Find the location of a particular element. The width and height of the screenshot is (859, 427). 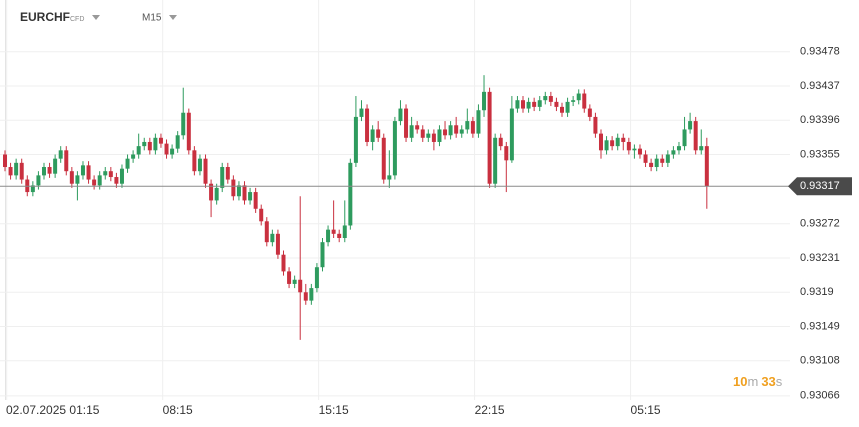

y-tick-label: 0.93149 is located at coordinates (820, 326).